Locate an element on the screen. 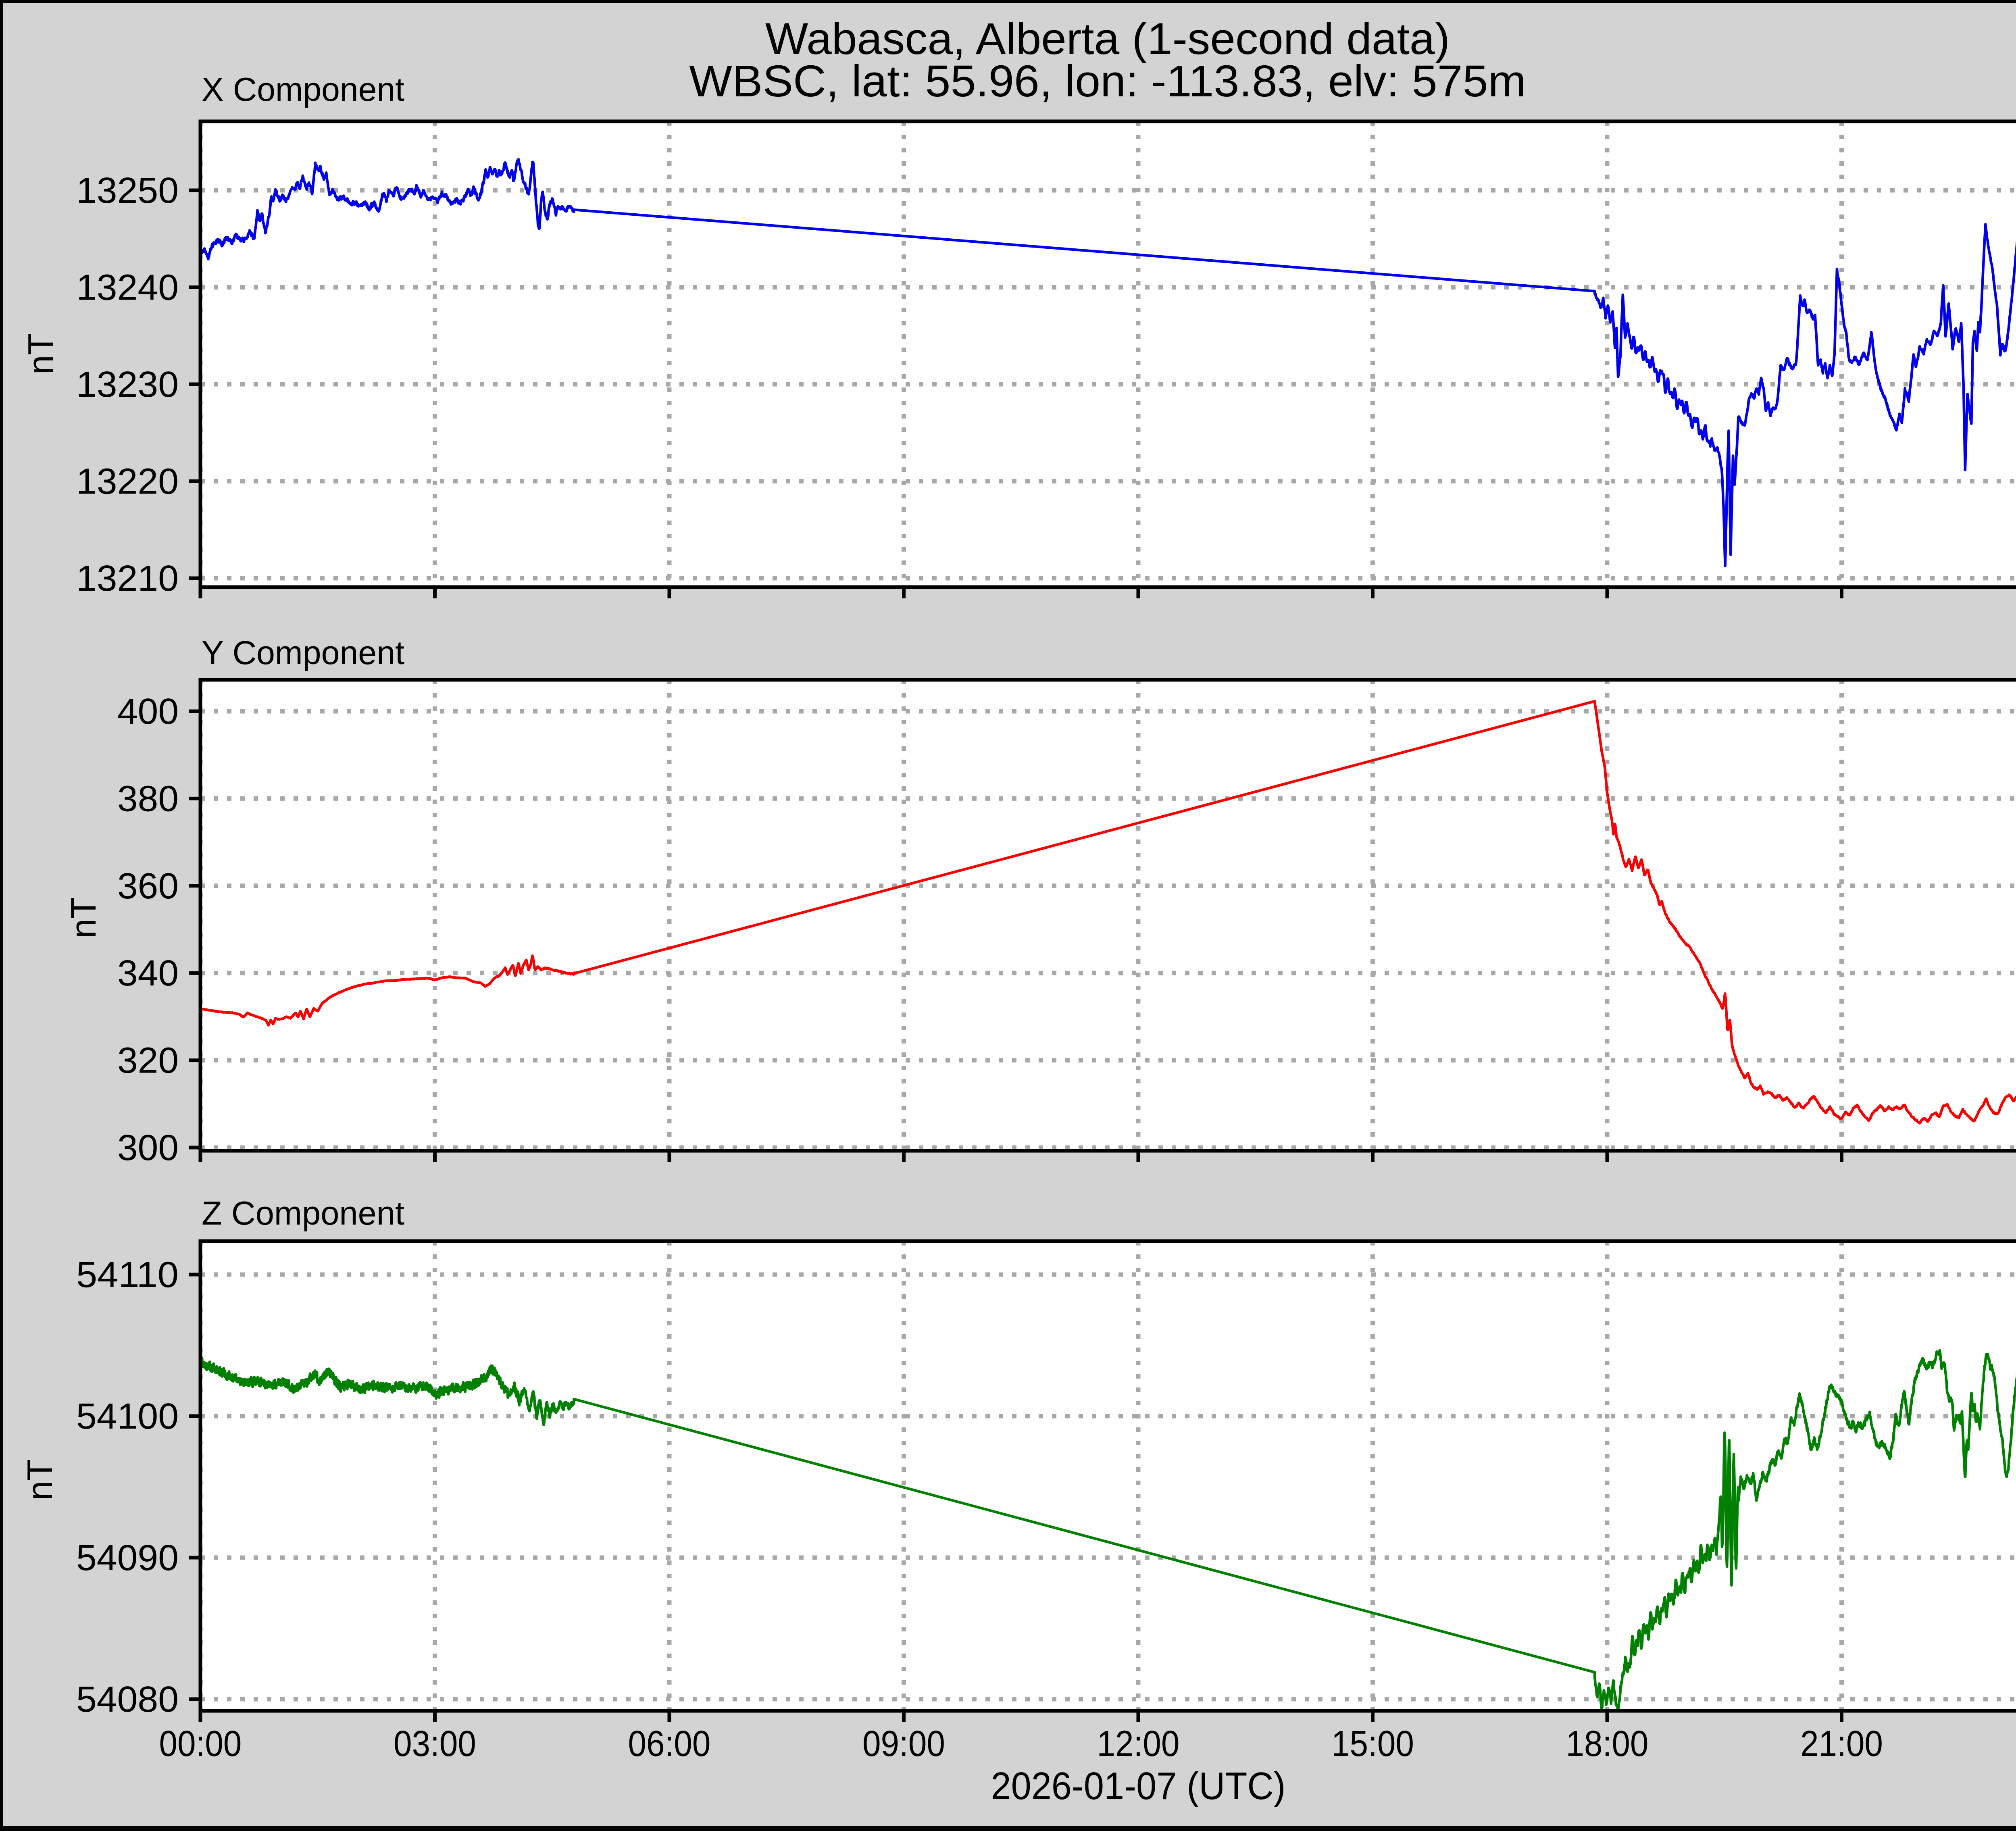  svg-text: 320 is located at coordinates (148, 1061).